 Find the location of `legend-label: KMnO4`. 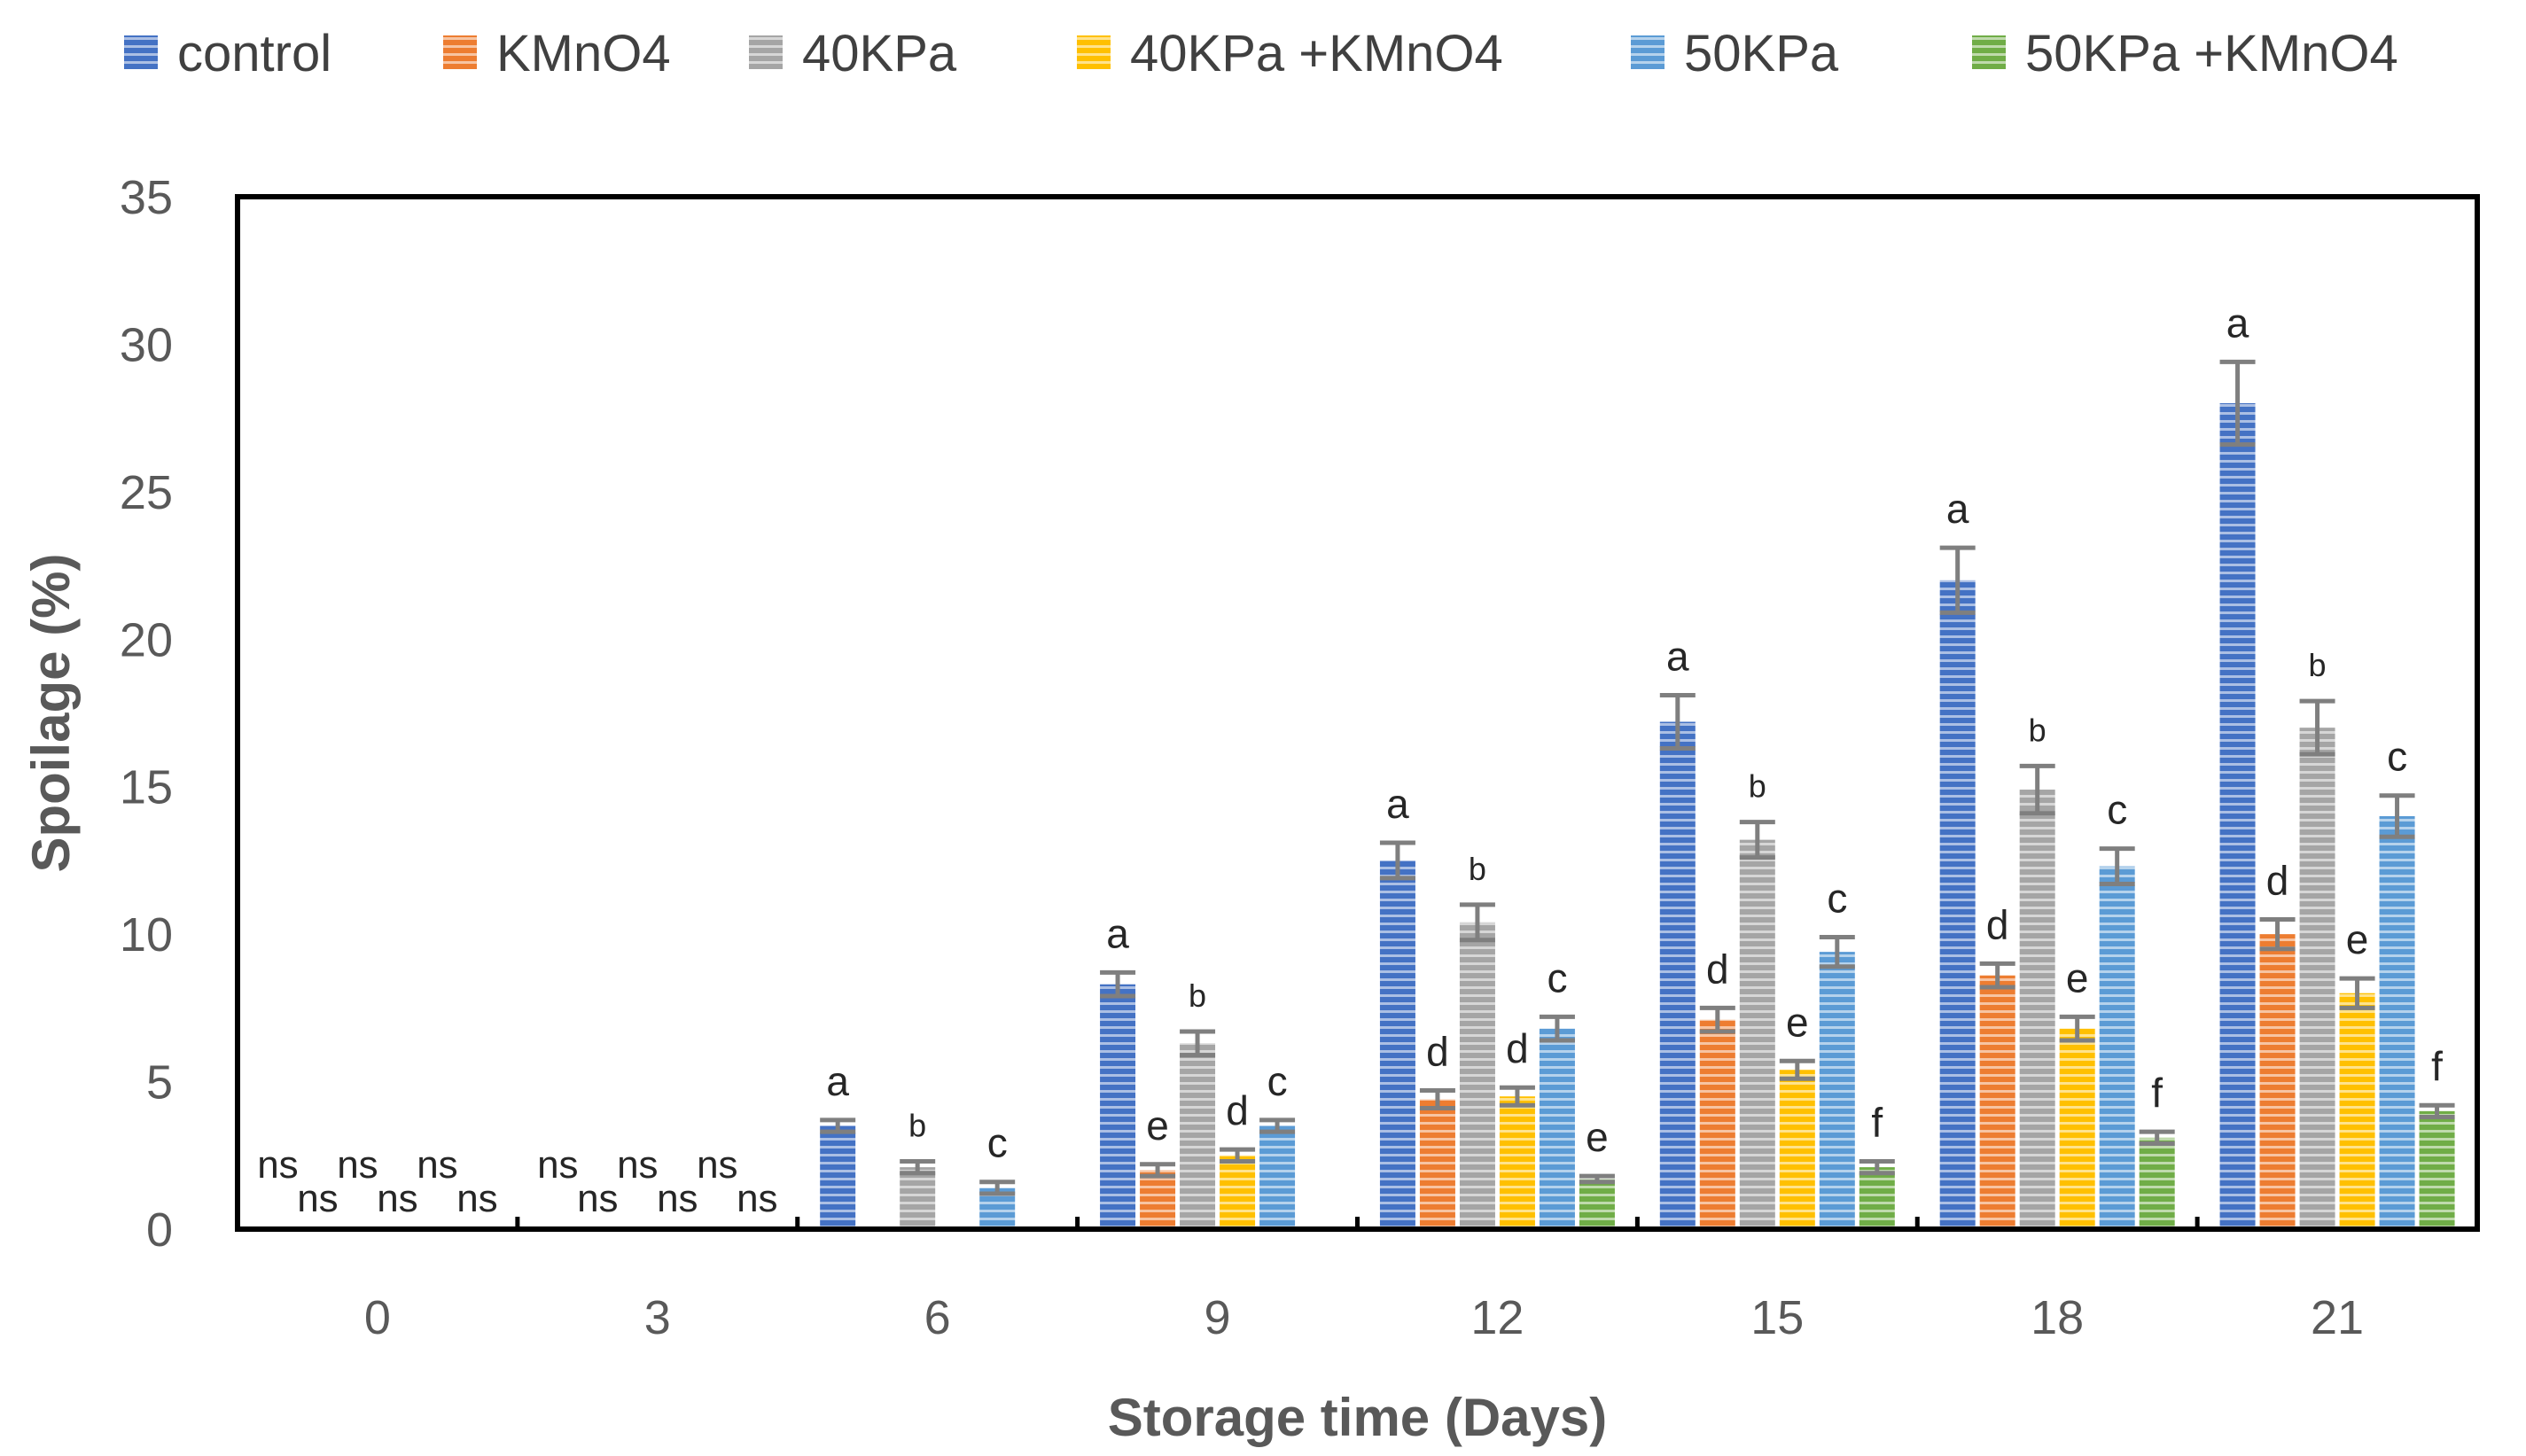

legend-label: KMnO4 is located at coordinates (583, 53).